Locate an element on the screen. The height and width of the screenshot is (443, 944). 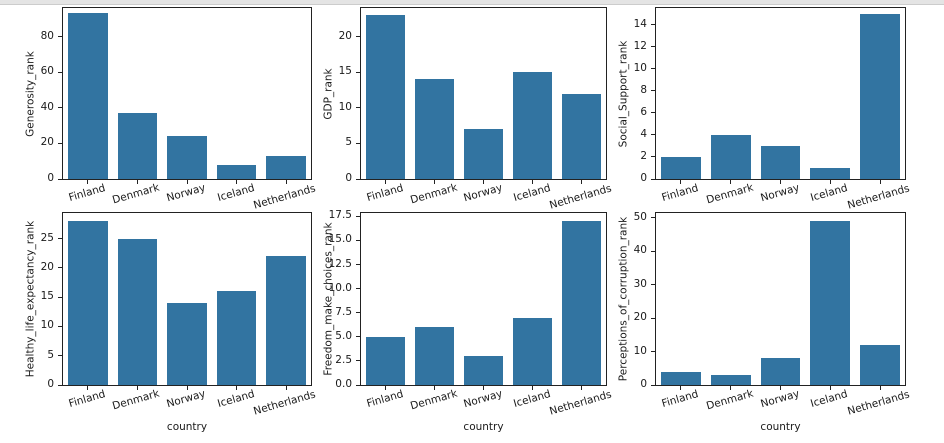
y-tick-label: 10.0 is located at coordinates (340, 287).